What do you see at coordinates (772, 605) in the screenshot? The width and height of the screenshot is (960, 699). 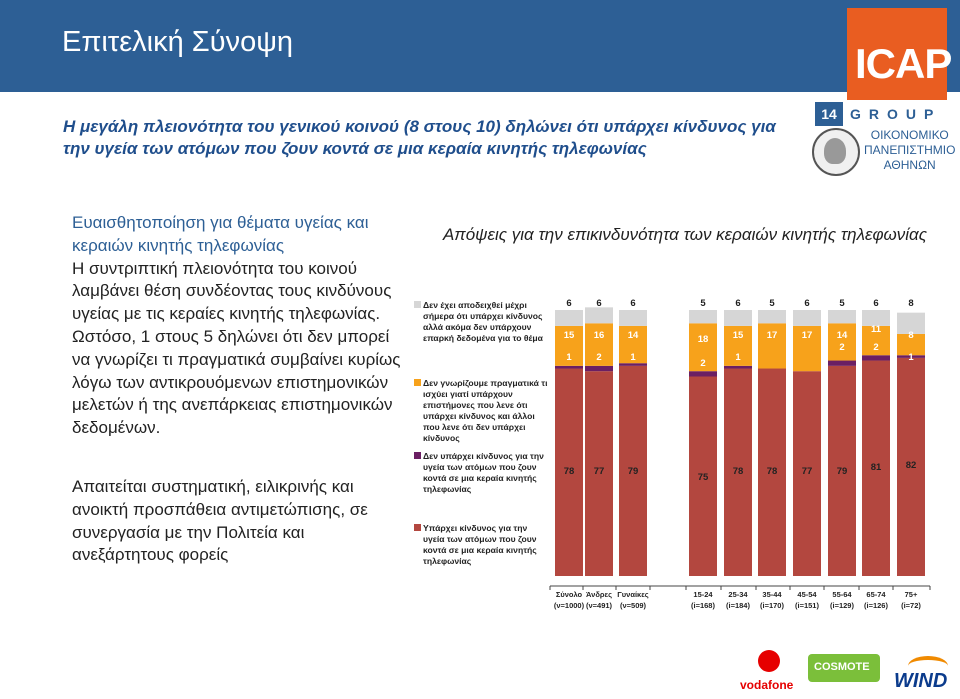 I see `category-label: (i=170)` at bounding box center [772, 605].